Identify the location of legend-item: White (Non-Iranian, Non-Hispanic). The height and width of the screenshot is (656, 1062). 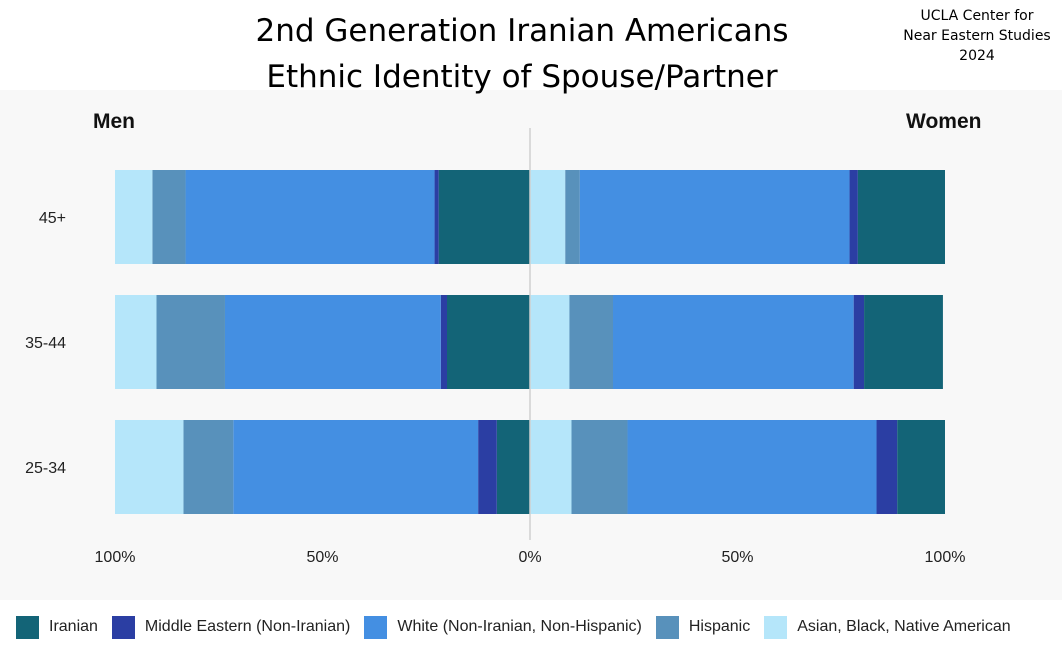
(503, 627).